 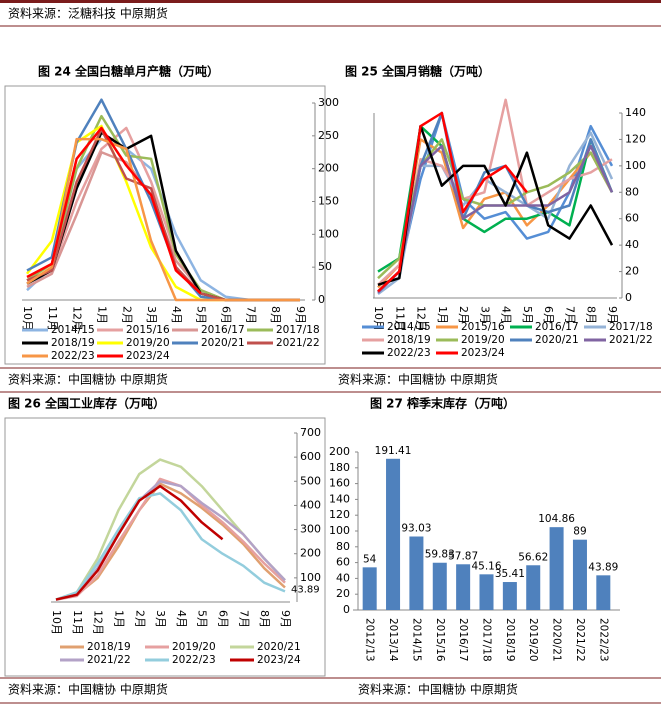 I want to click on top-source: 资料来源：泛糖科技 中原期货, so click(x=88, y=13).